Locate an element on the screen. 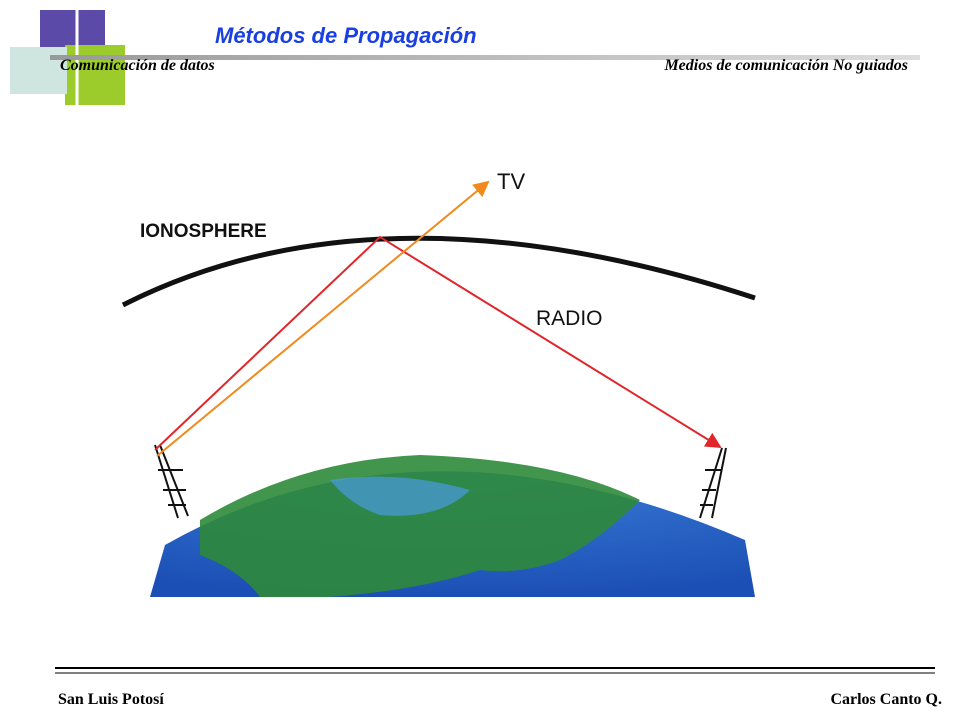 The width and height of the screenshot is (960, 720). ionosphere-arc is located at coordinates (438, 271).